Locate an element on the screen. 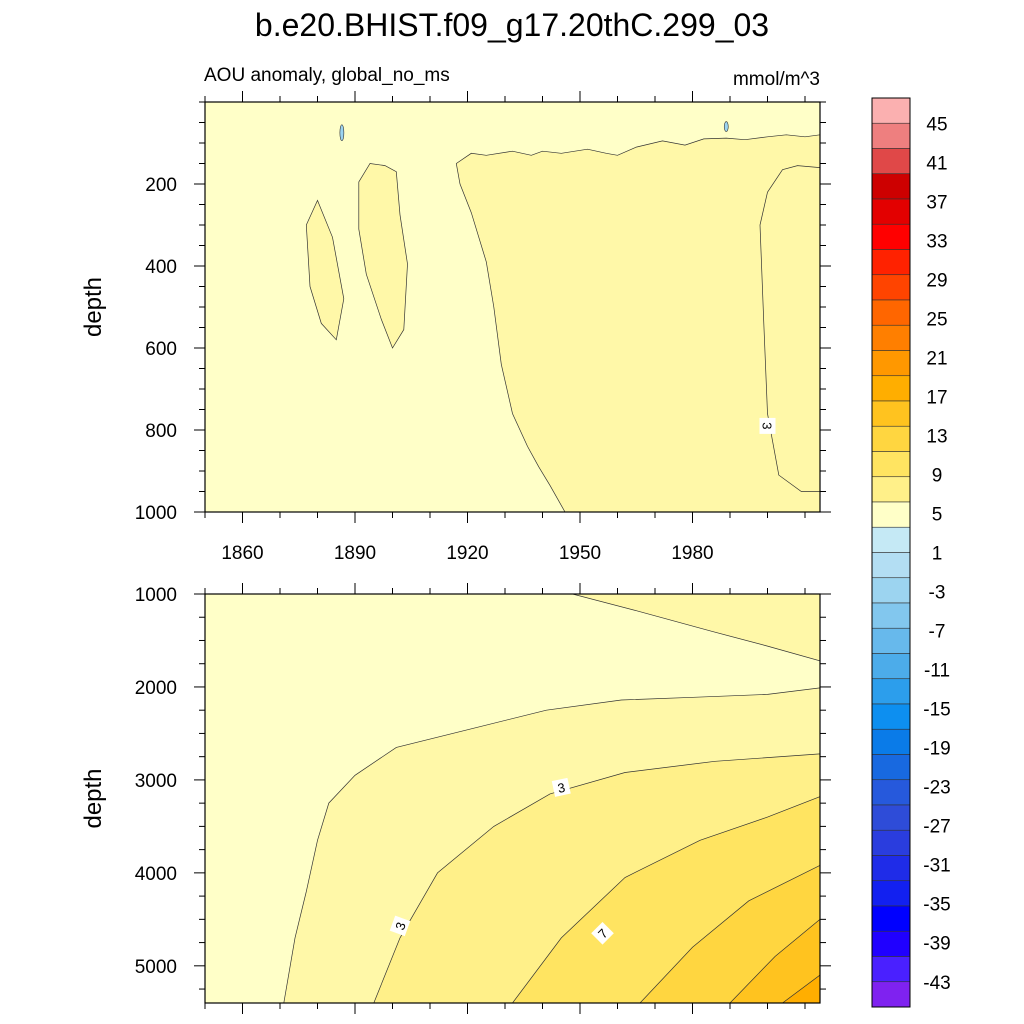  colorbar-label: -7 is located at coordinates (937, 632).